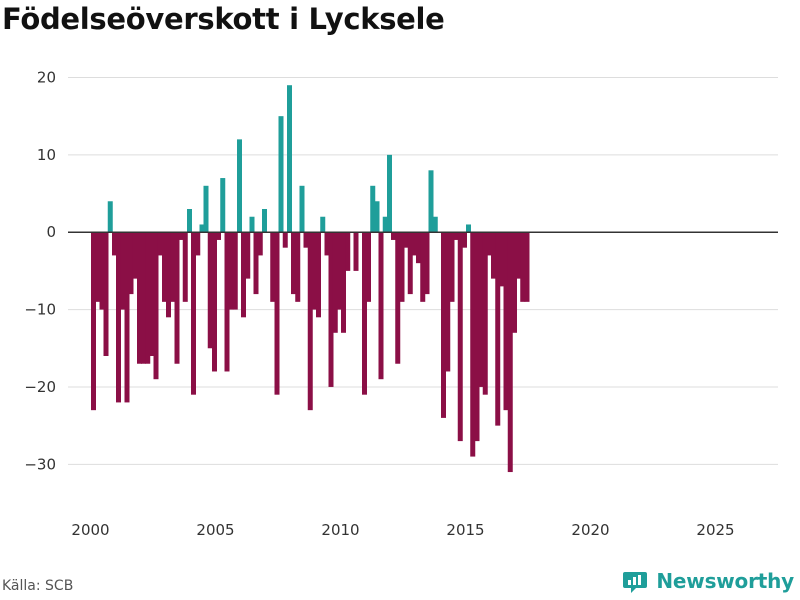 Image resolution: width=800 pixels, height=600 pixels. What do you see at coordinates (465, 530) in the screenshot?
I see `x-tick-label: 2015` at bounding box center [465, 530].